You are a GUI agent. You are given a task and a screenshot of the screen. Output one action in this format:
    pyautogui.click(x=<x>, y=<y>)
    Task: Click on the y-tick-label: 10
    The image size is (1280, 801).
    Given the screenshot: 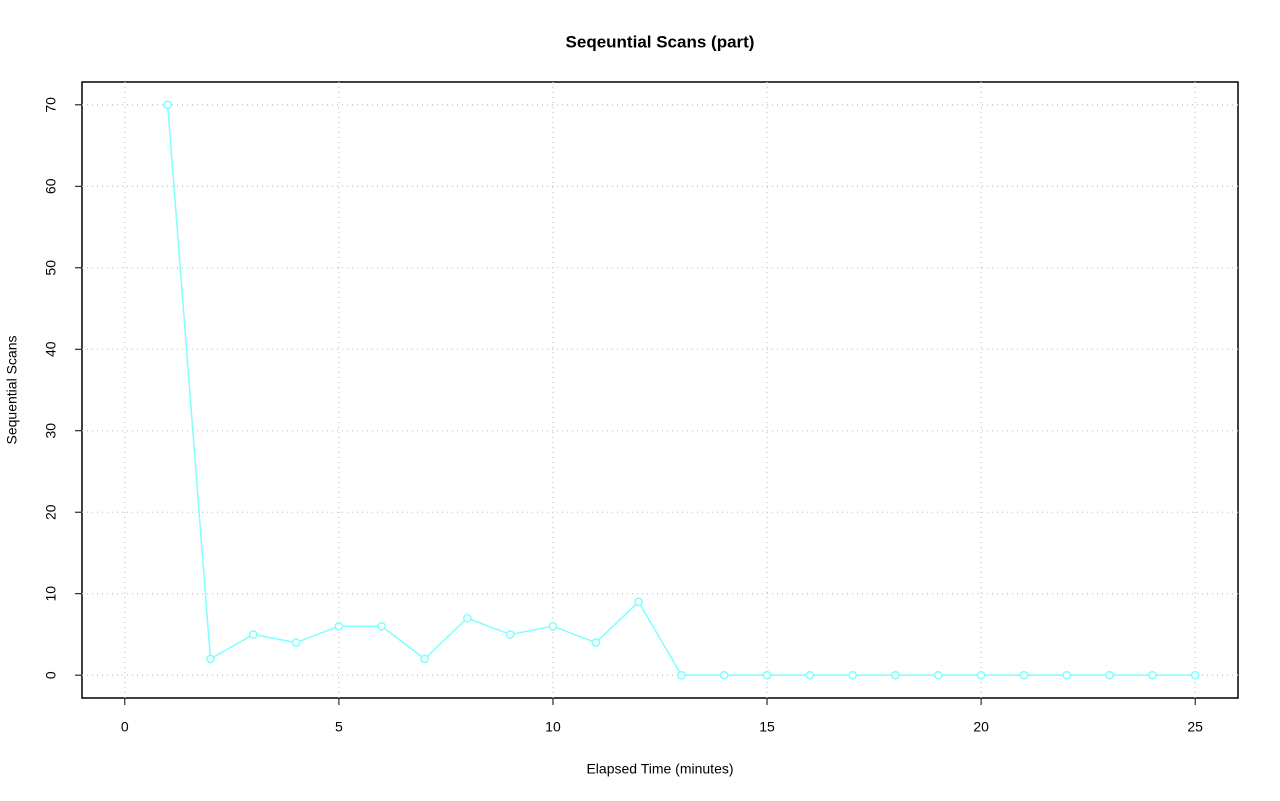 What is the action you would take?
    pyautogui.click(x=51, y=594)
    